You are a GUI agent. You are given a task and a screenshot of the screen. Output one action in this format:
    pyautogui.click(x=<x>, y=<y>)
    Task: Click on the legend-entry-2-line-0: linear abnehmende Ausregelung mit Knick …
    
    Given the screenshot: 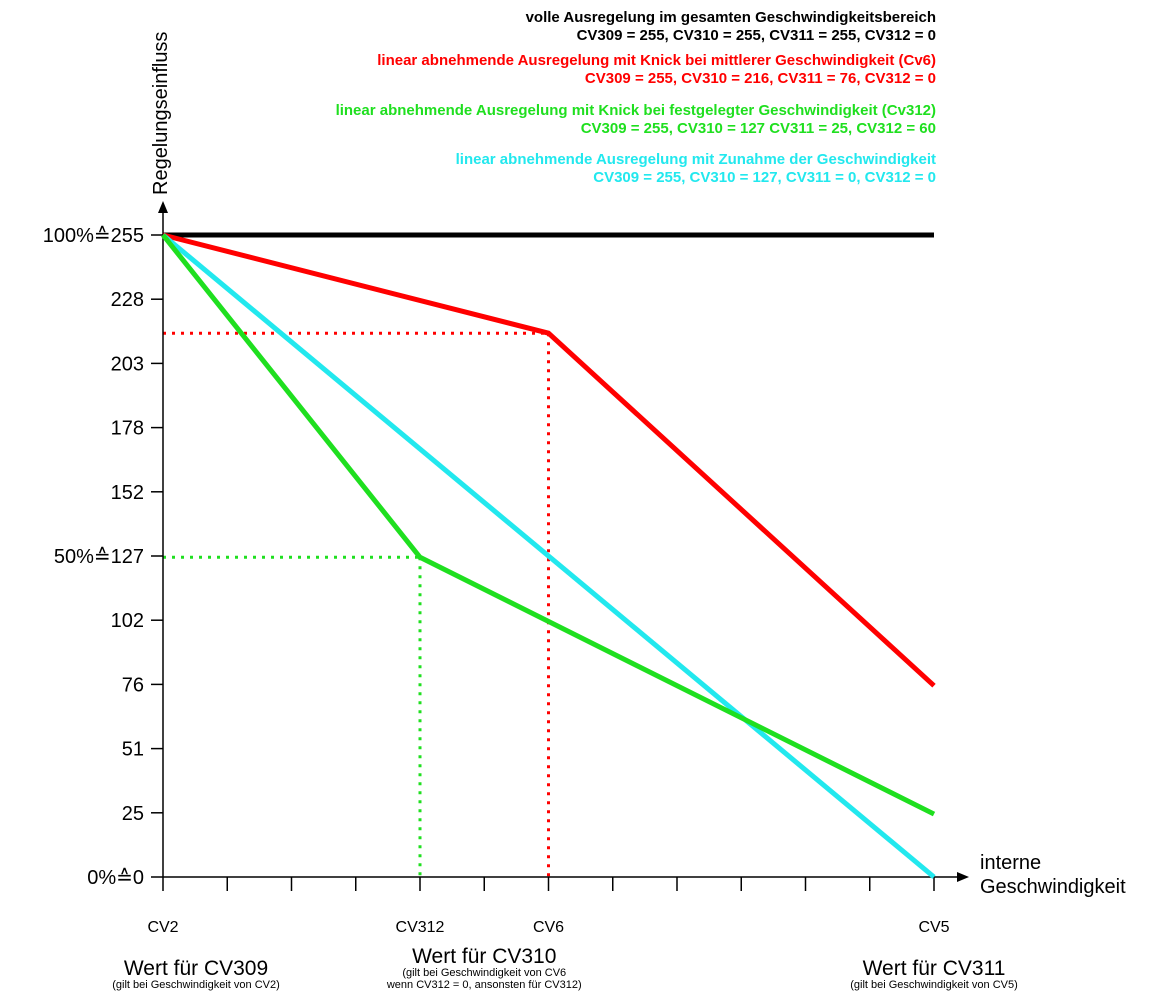 What is the action you would take?
    pyautogui.click(x=636, y=110)
    